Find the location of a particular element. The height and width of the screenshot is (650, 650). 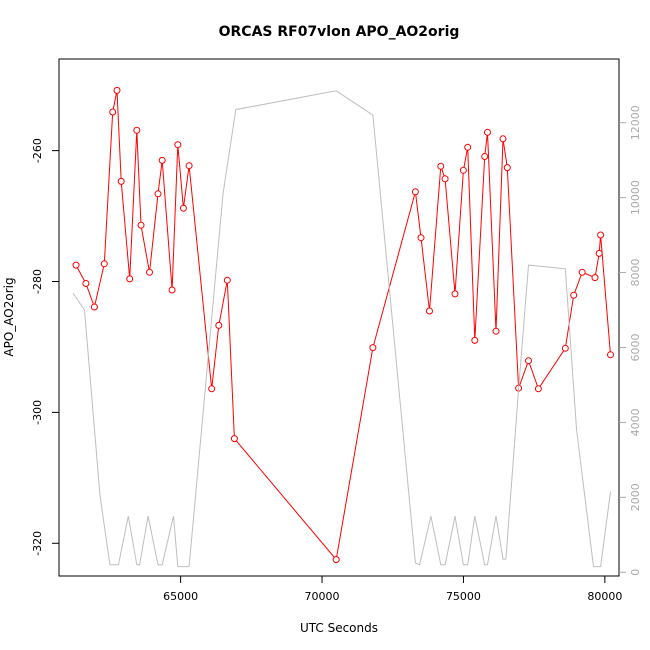

y-tick-label: -320 is located at coordinates (37, 543).